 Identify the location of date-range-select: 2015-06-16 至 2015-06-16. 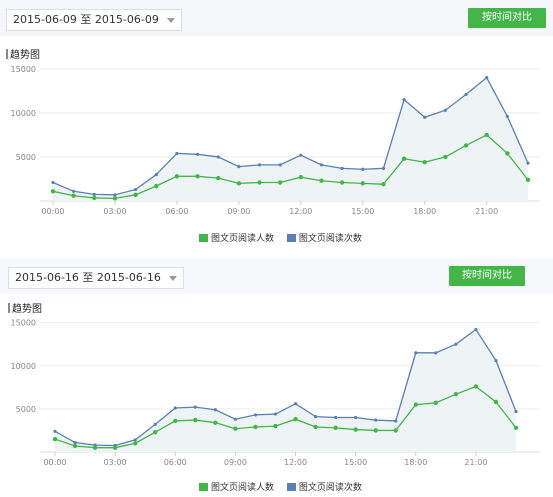
(96, 278).